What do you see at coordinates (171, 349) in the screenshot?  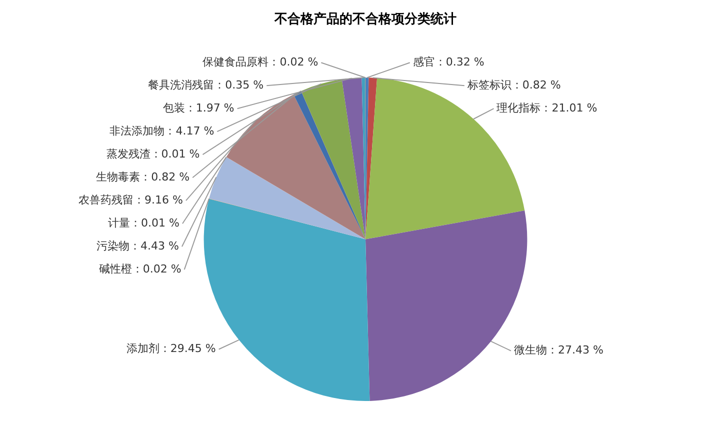 I see `slice-label: 添加剂：29.45 %` at bounding box center [171, 349].